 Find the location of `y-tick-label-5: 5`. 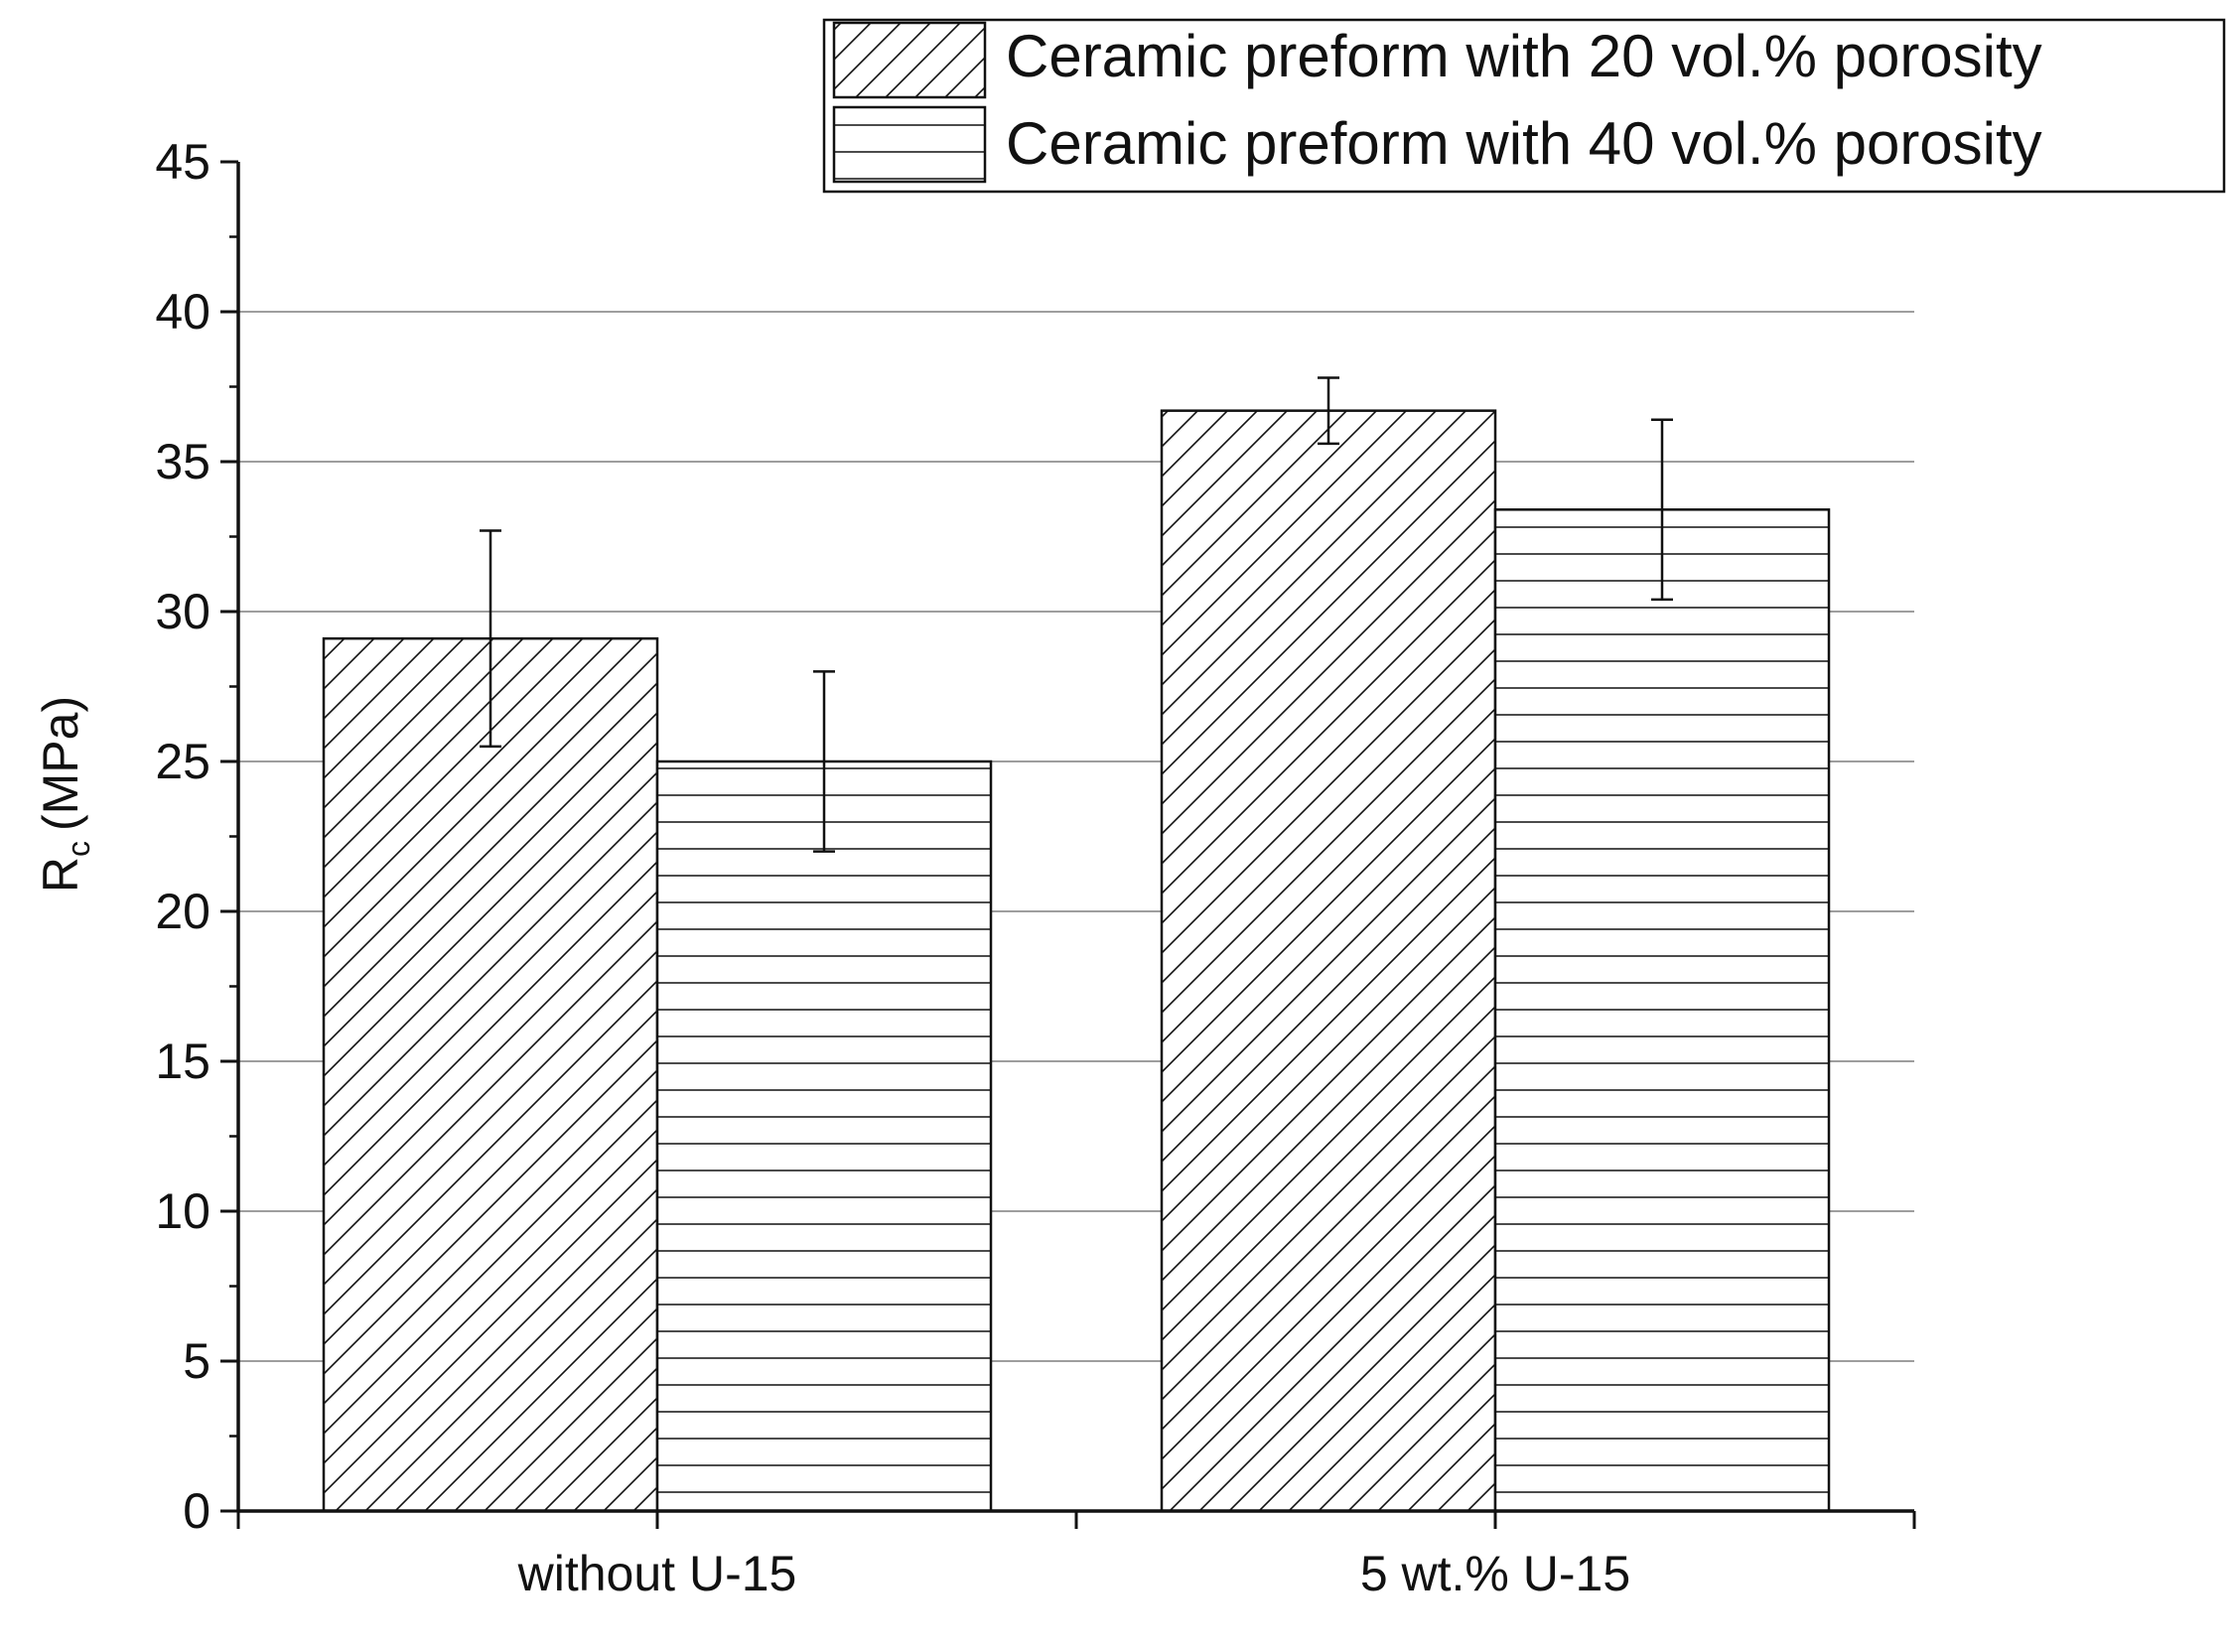

y-tick-label-5: 5 is located at coordinates (197, 1361).